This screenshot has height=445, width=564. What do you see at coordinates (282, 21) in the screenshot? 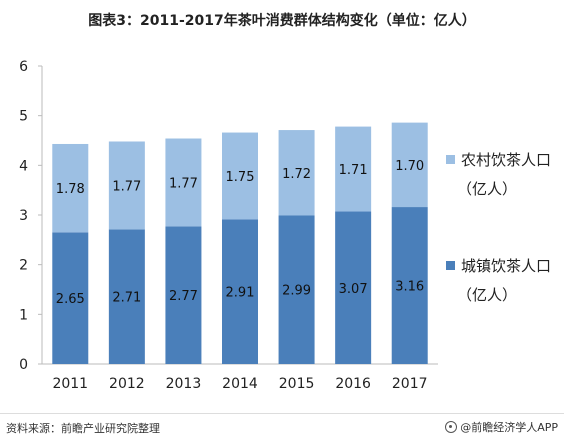
I see `chart-title: 图表3：2011-2017年茶叶消费群体结构变化（单位：亿人）` at bounding box center [282, 21].